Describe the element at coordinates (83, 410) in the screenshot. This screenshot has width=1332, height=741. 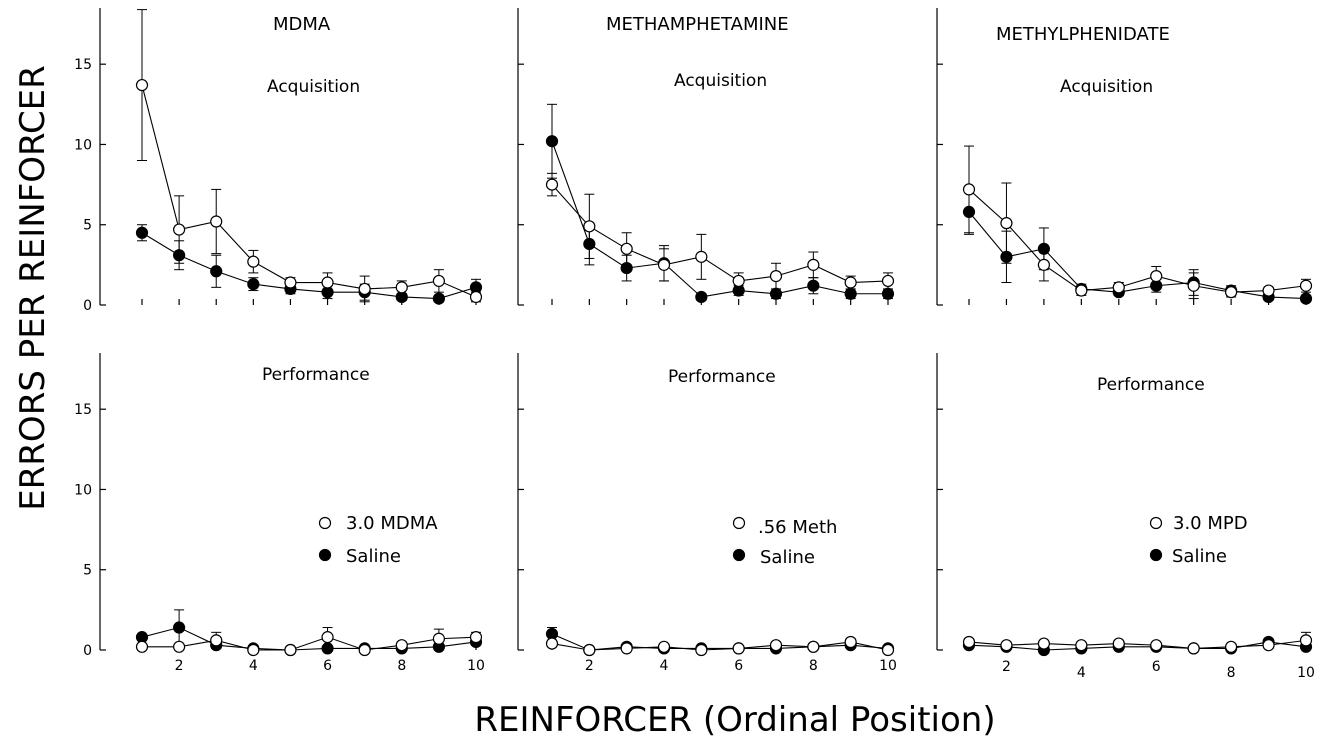
I see `y-tick-label: 15` at that location.